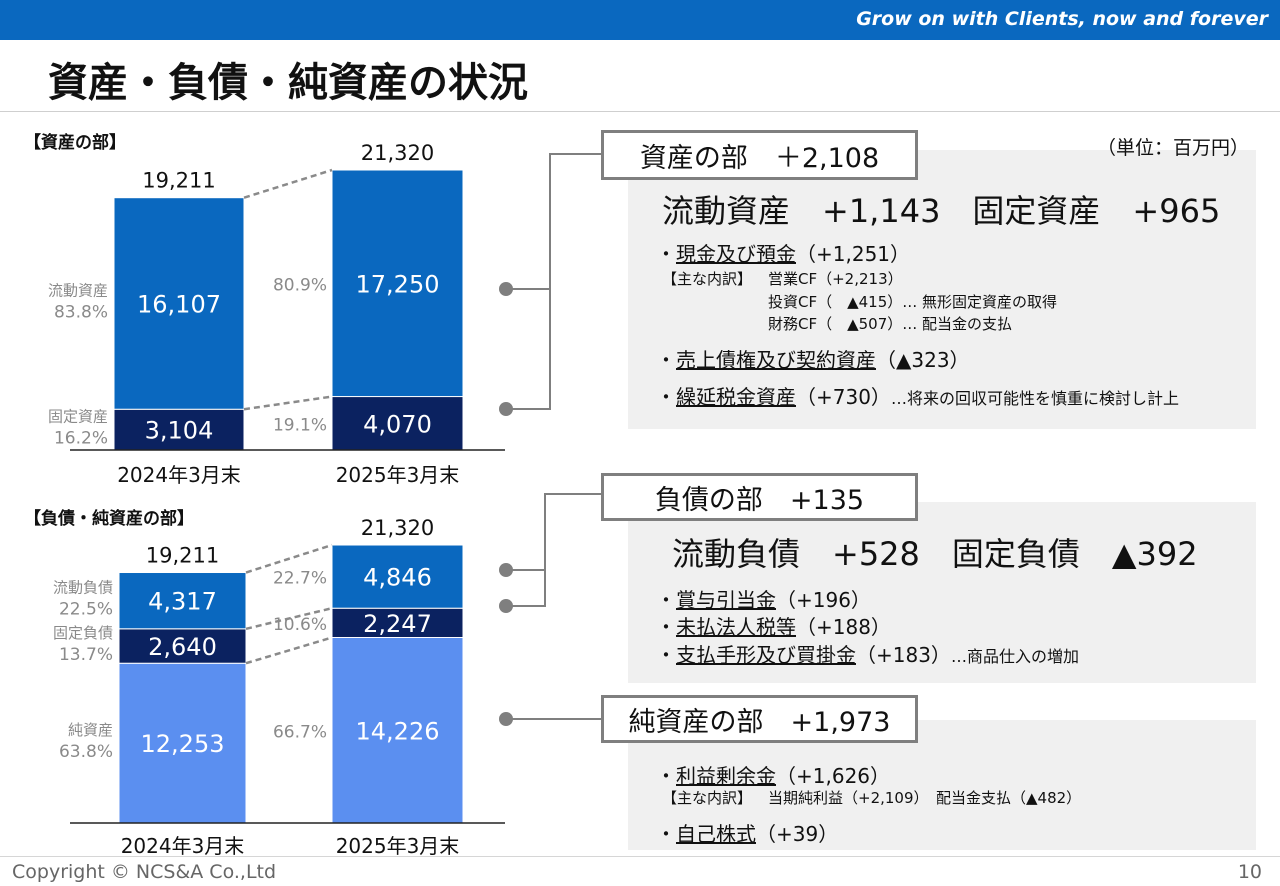  I want to click on liability-item-value: （+188）, so click(843, 627).